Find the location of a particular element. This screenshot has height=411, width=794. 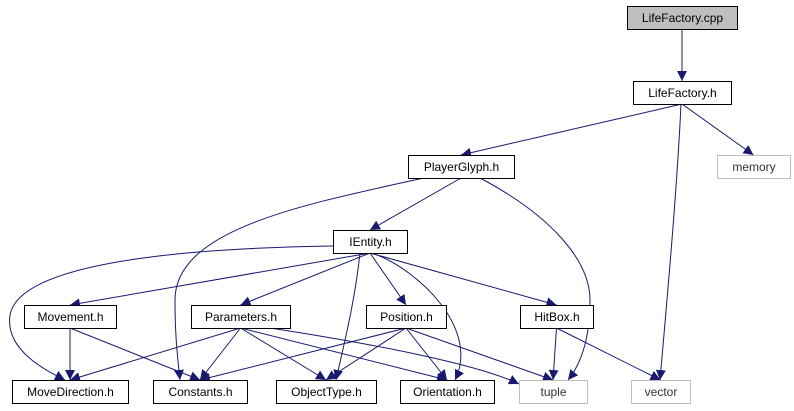

edge-hitbox_h-to-tuple is located at coordinates (553, 354).